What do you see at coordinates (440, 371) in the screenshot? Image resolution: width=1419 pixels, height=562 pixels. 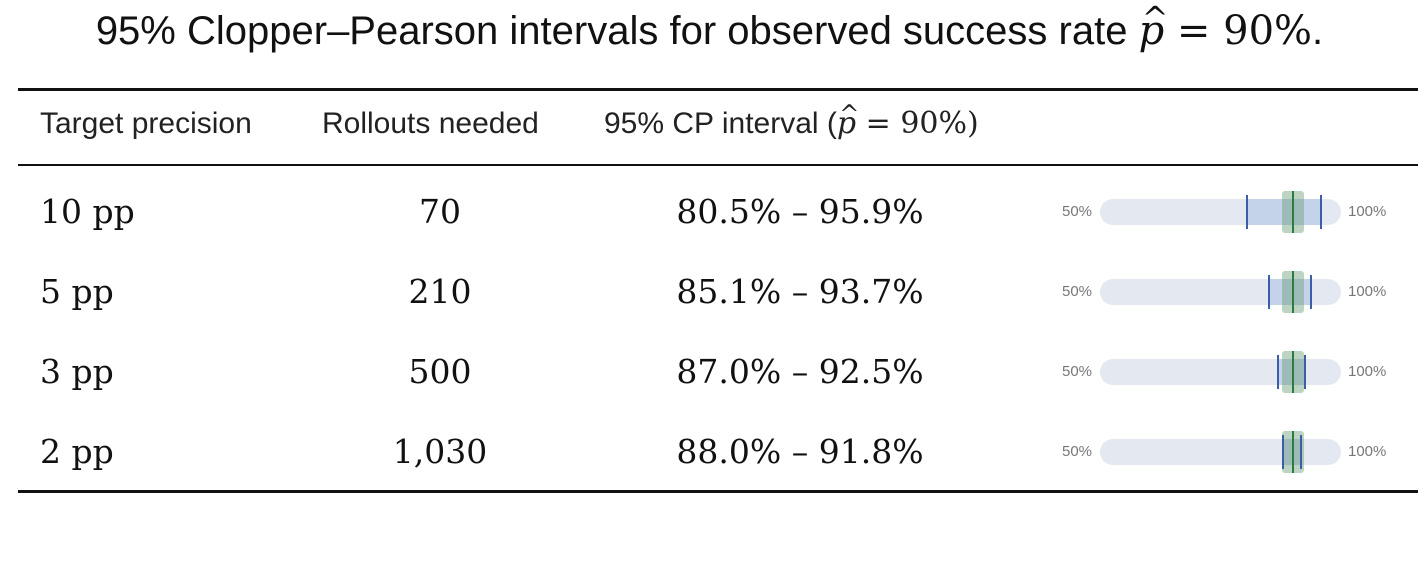 I see `rollouts-needed-cell: 500` at bounding box center [440, 371].